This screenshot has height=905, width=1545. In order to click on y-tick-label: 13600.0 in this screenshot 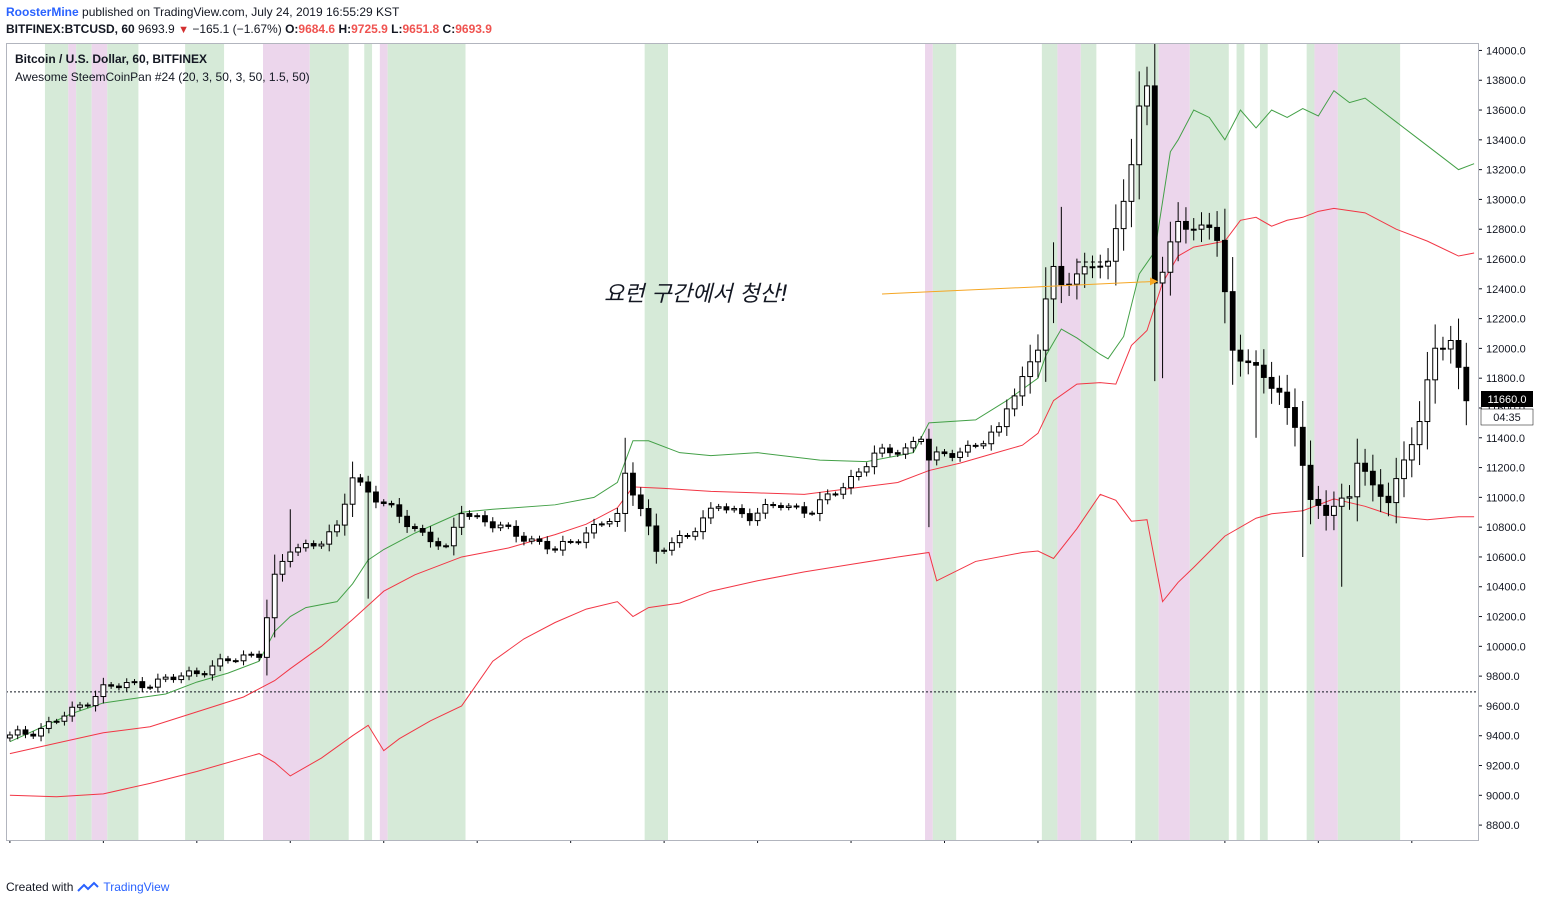, I will do `click(1506, 111)`.